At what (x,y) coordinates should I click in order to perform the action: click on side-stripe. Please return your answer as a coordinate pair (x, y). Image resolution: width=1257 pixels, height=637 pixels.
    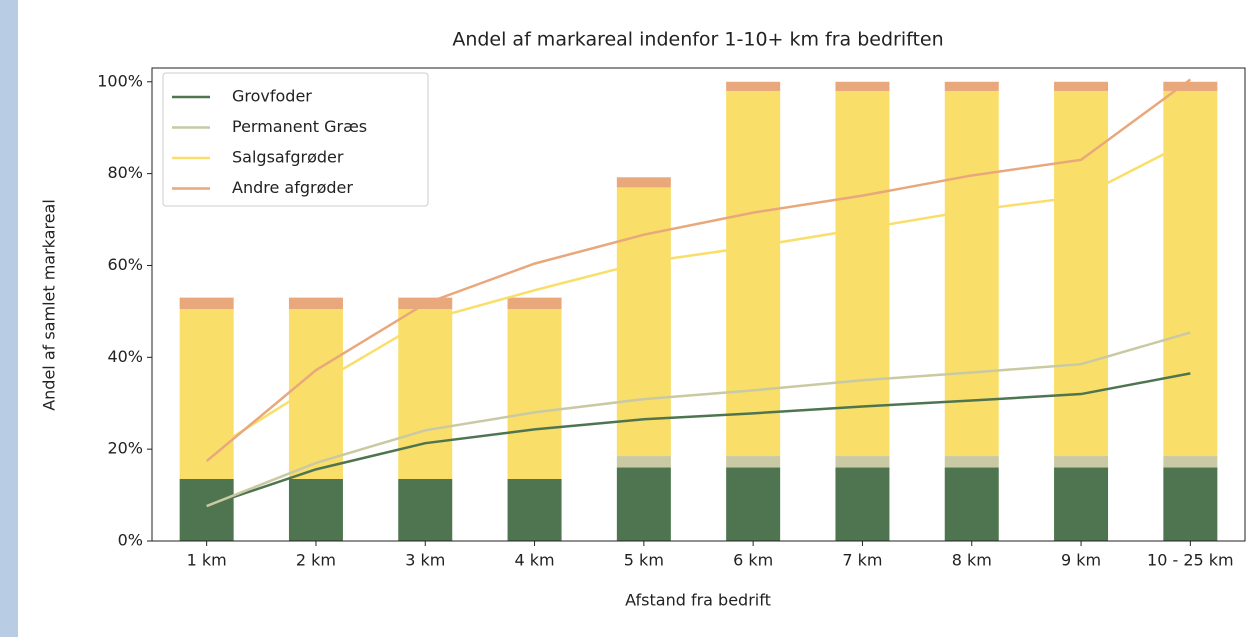
    Looking at the image, I should click on (9, 318).